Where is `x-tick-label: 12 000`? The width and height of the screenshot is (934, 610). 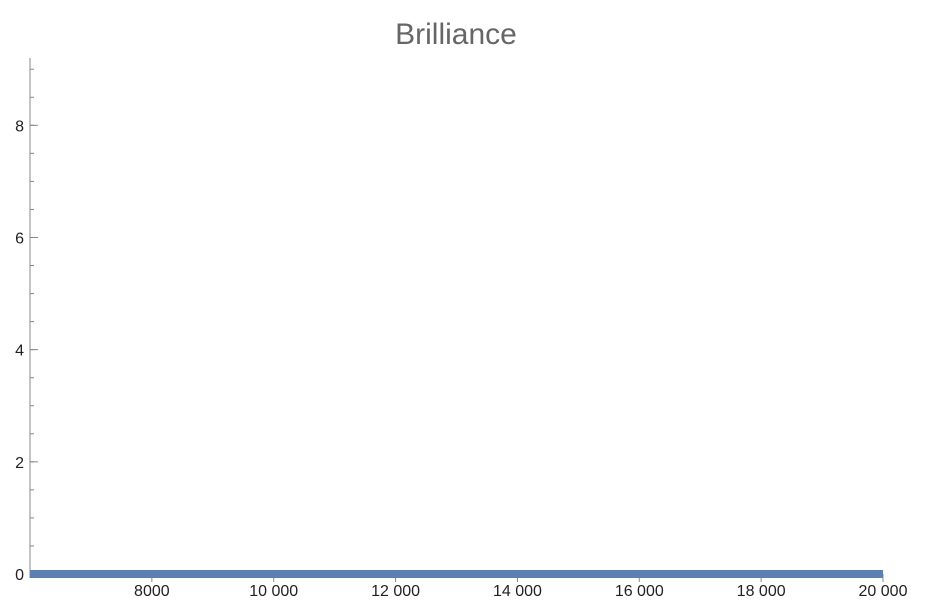
x-tick-label: 12 000 is located at coordinates (395, 591).